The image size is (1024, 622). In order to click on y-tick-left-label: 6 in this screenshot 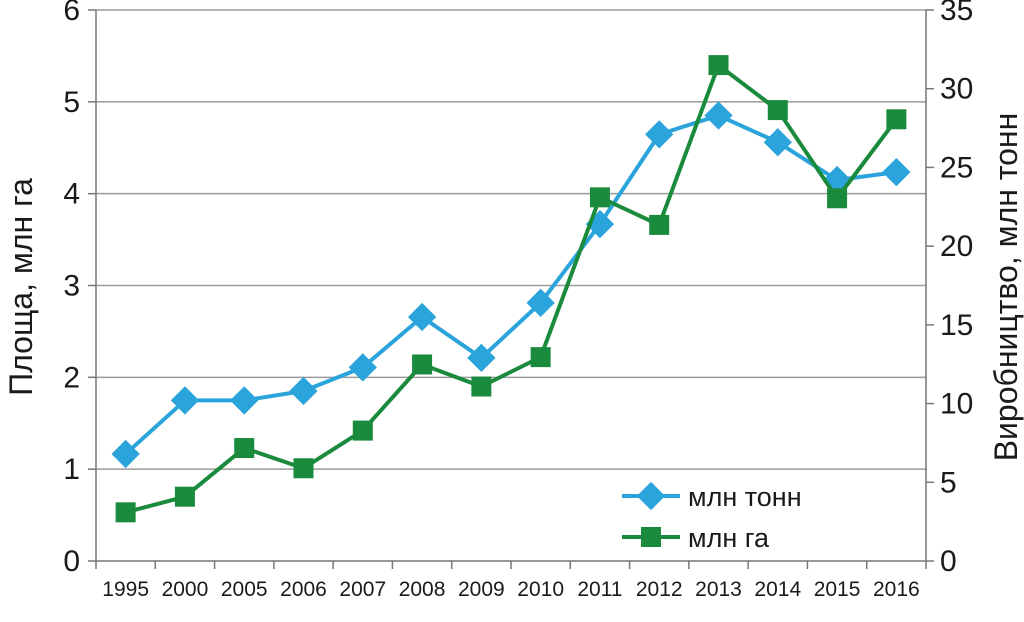, I will do `click(71, 13)`.